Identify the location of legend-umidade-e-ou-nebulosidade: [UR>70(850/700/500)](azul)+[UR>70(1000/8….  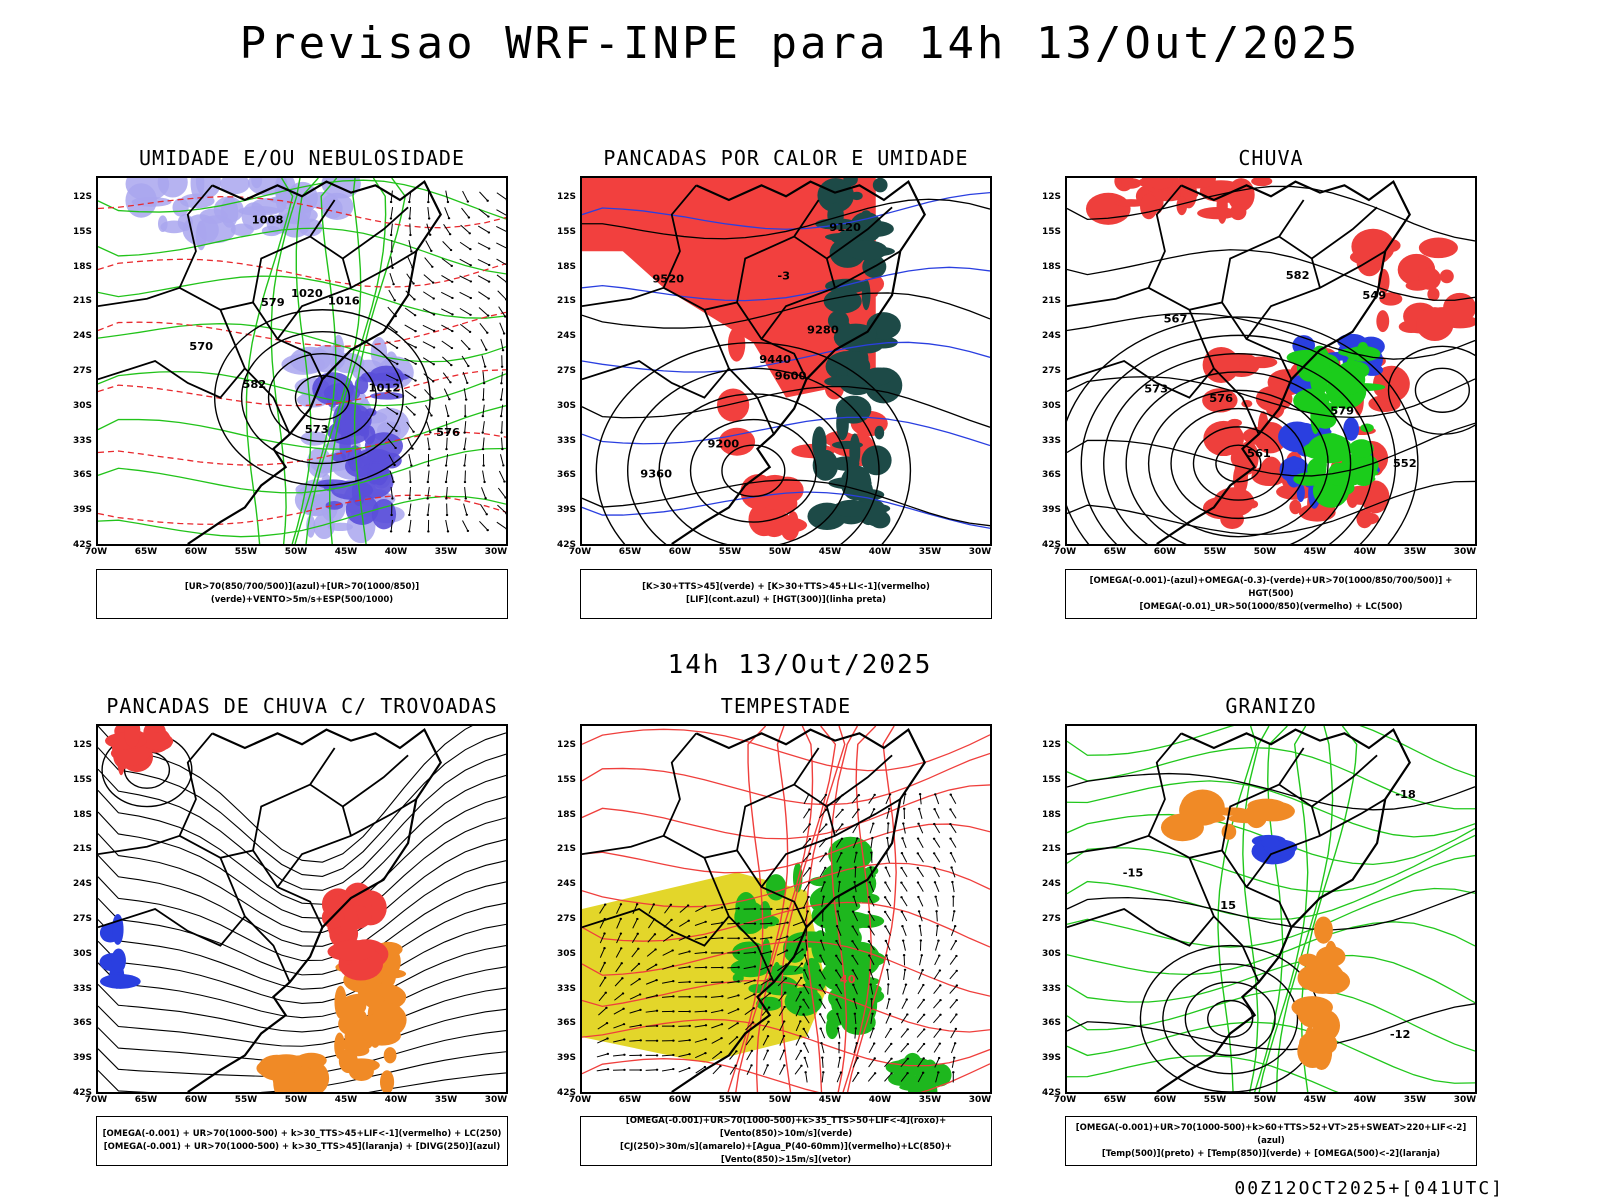
(302, 594).